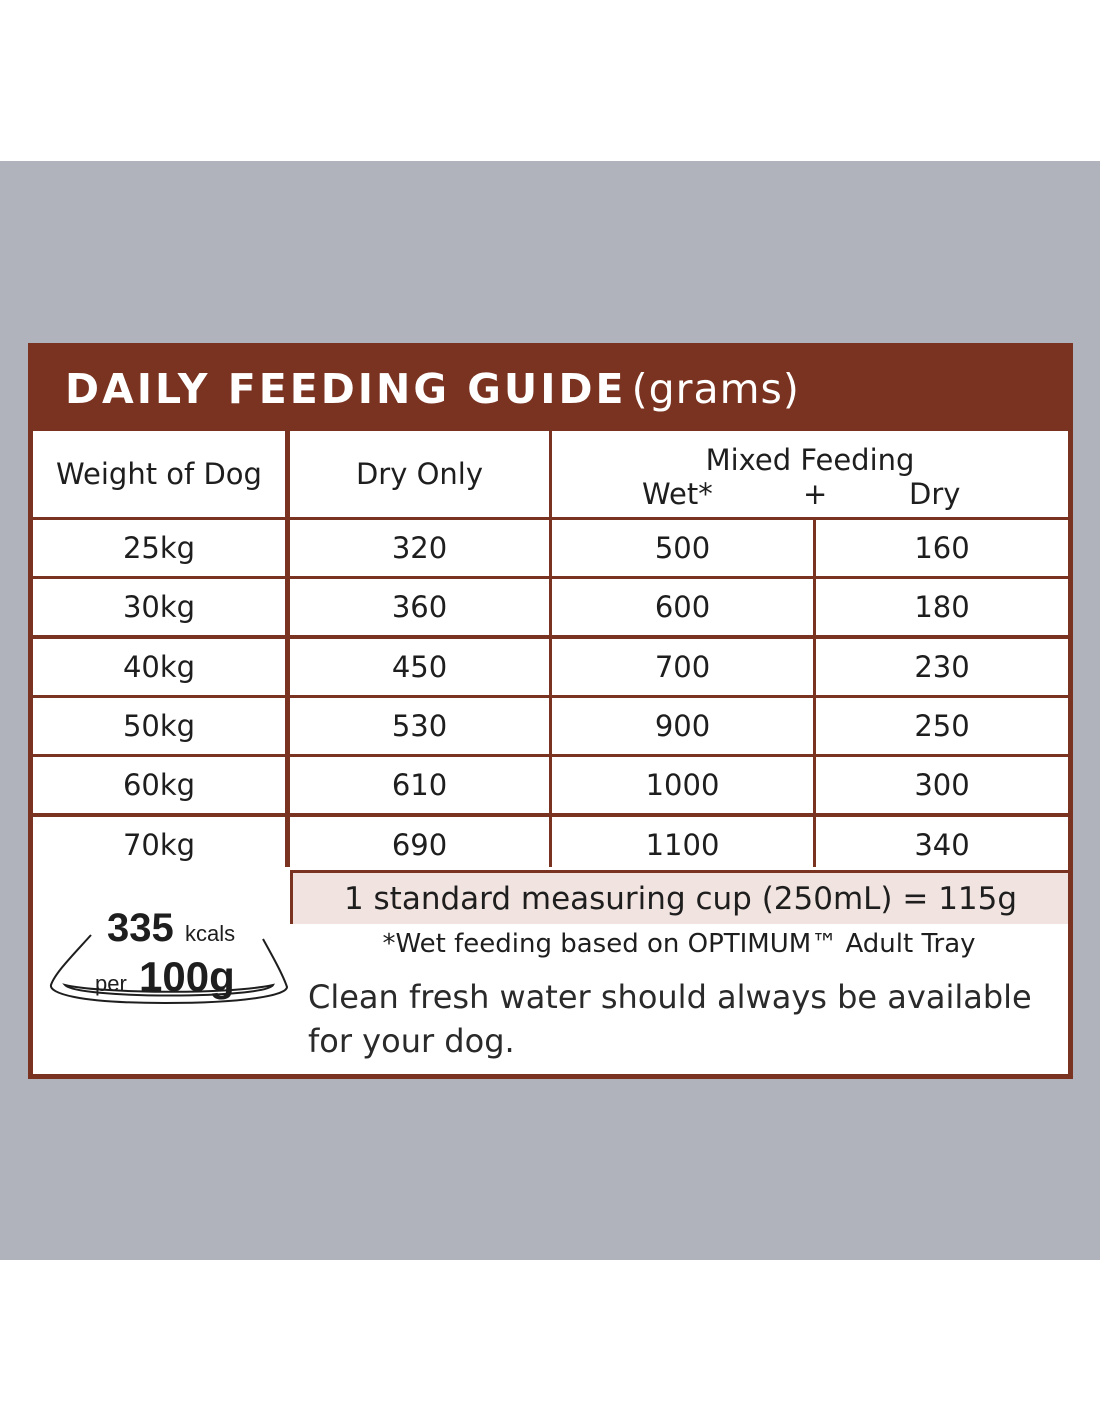 This screenshot has width=1100, height=1422. I want to click on table-cell-dry-only: 320, so click(419, 548).